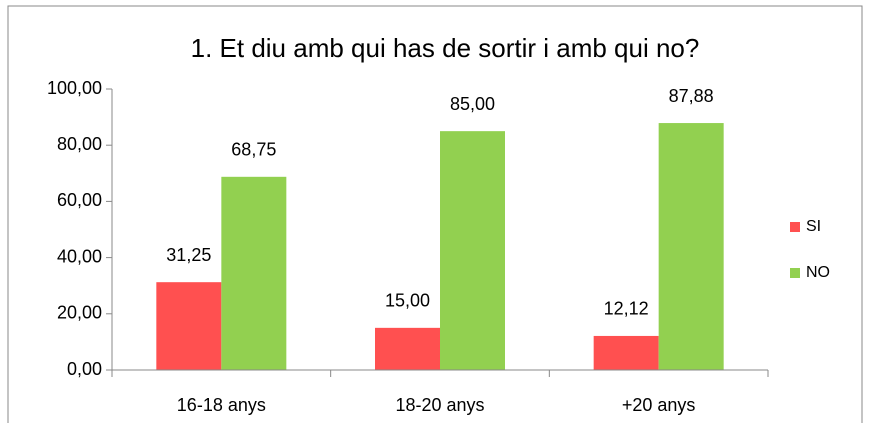  What do you see at coordinates (407, 301) in the screenshot?
I see `data-label: 15,00` at bounding box center [407, 301].